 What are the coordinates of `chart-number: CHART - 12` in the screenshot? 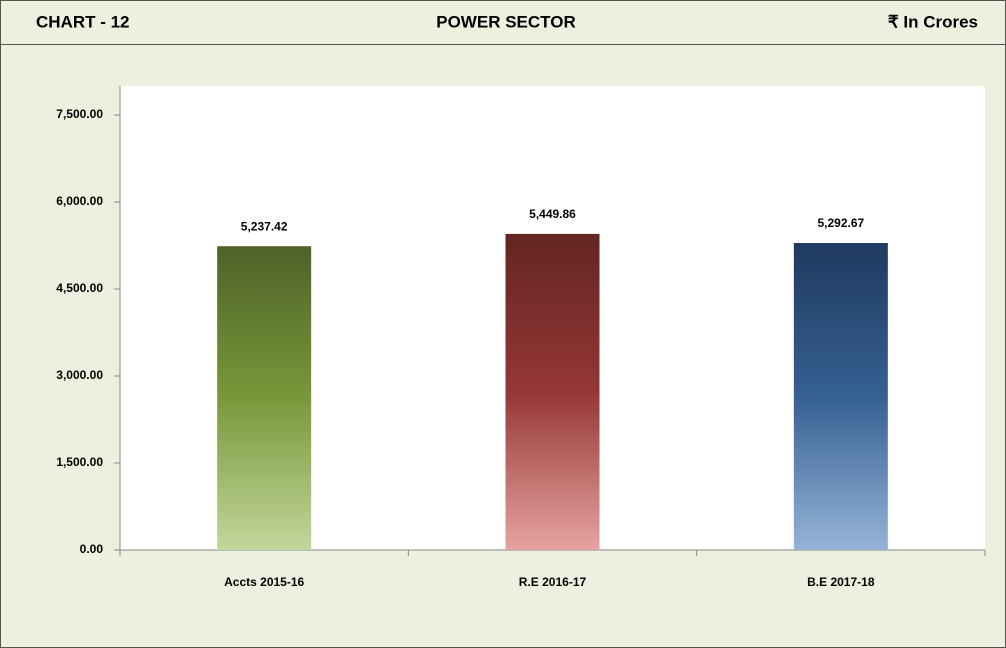 It's located at (83, 21).